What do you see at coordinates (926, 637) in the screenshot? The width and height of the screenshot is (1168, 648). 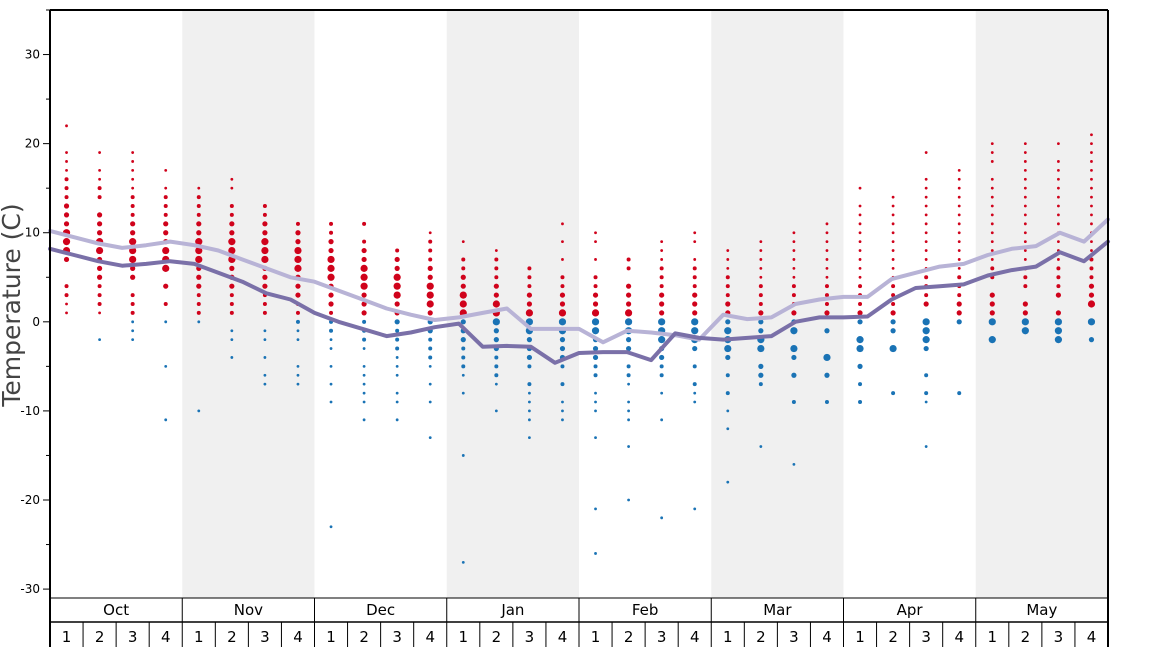 I see `week-label: 3` at bounding box center [926, 637].